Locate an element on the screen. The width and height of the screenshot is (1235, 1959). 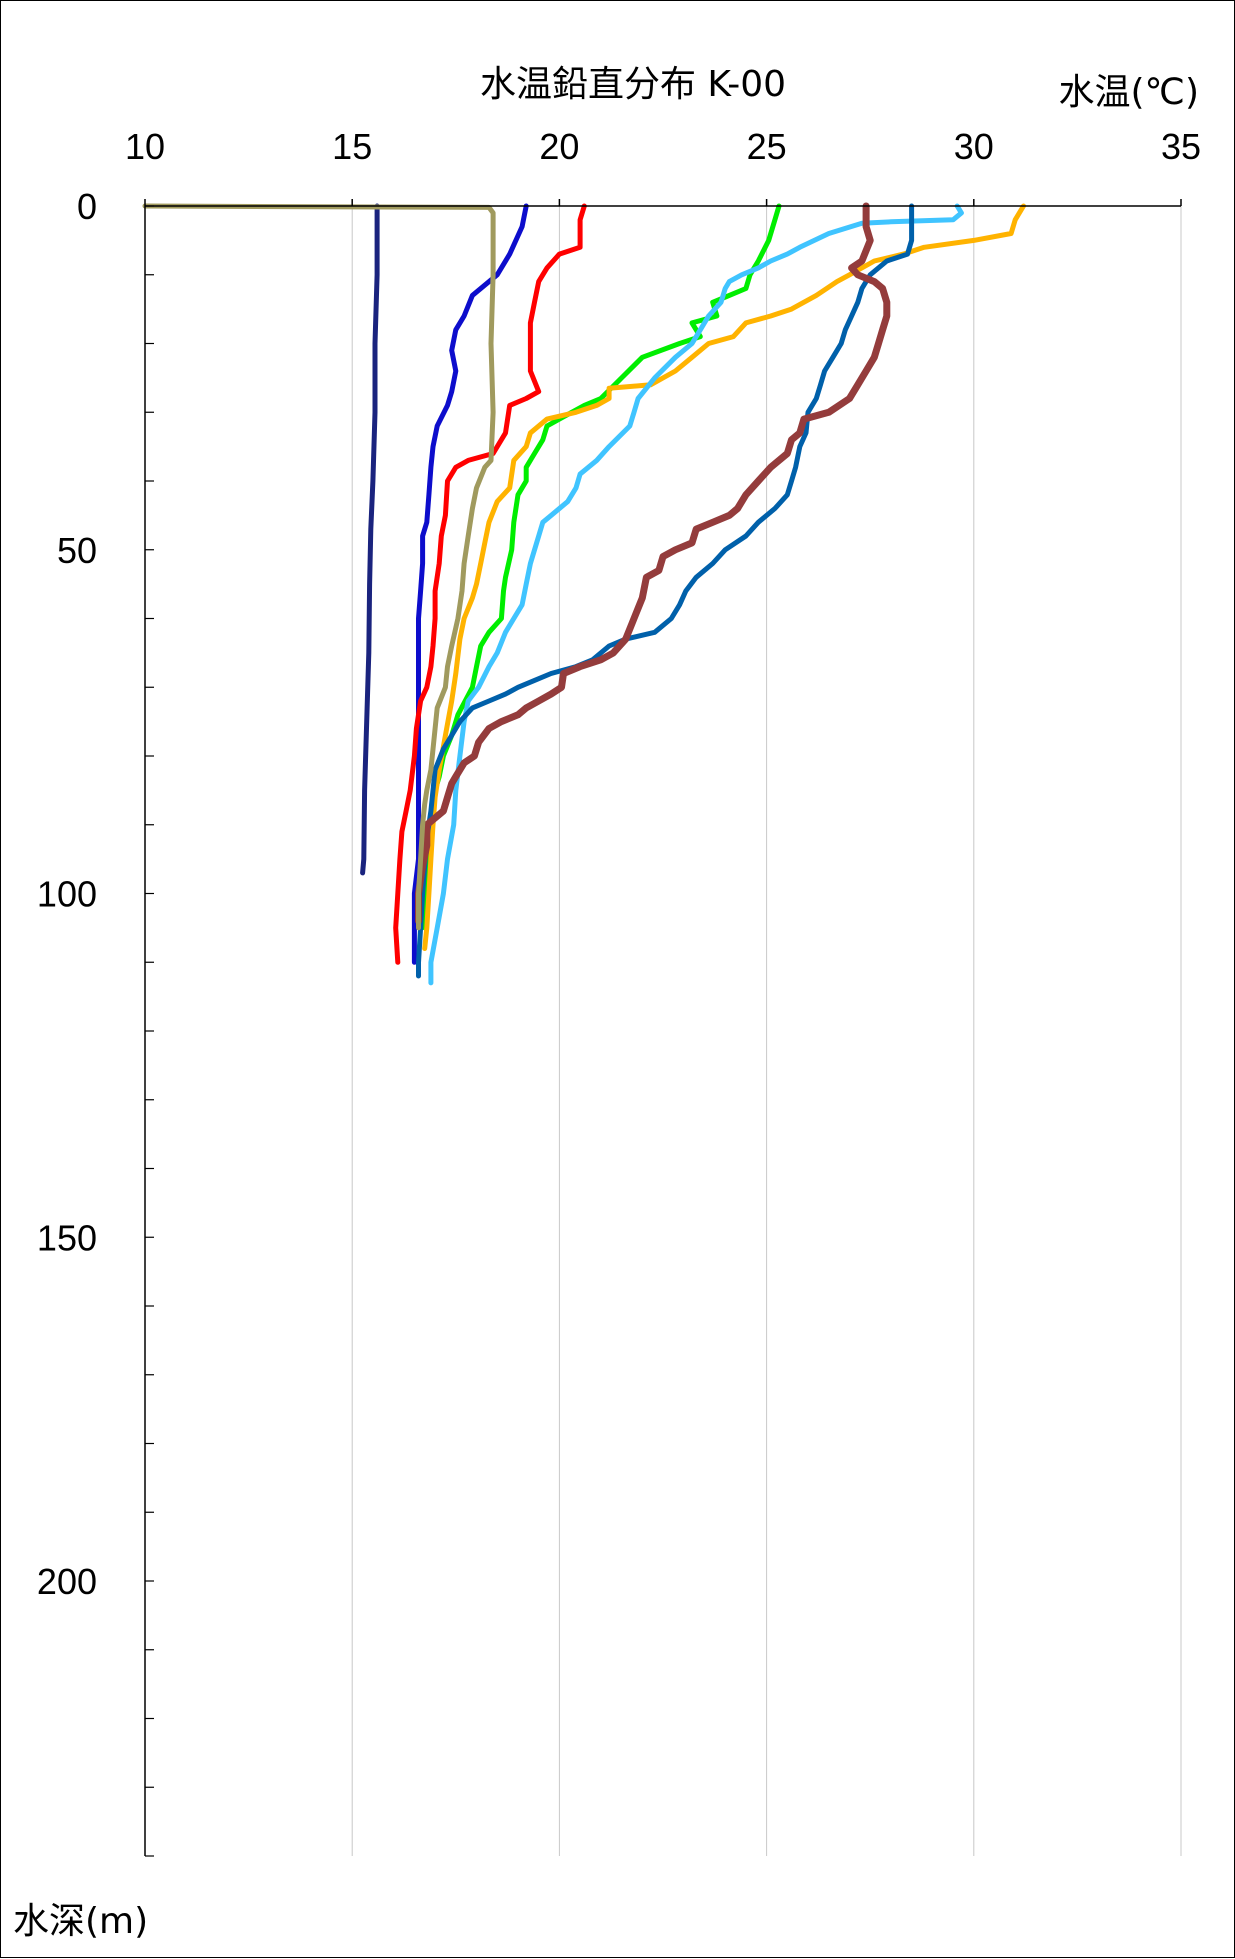
y-tick-label: 0 is located at coordinates (87, 206).